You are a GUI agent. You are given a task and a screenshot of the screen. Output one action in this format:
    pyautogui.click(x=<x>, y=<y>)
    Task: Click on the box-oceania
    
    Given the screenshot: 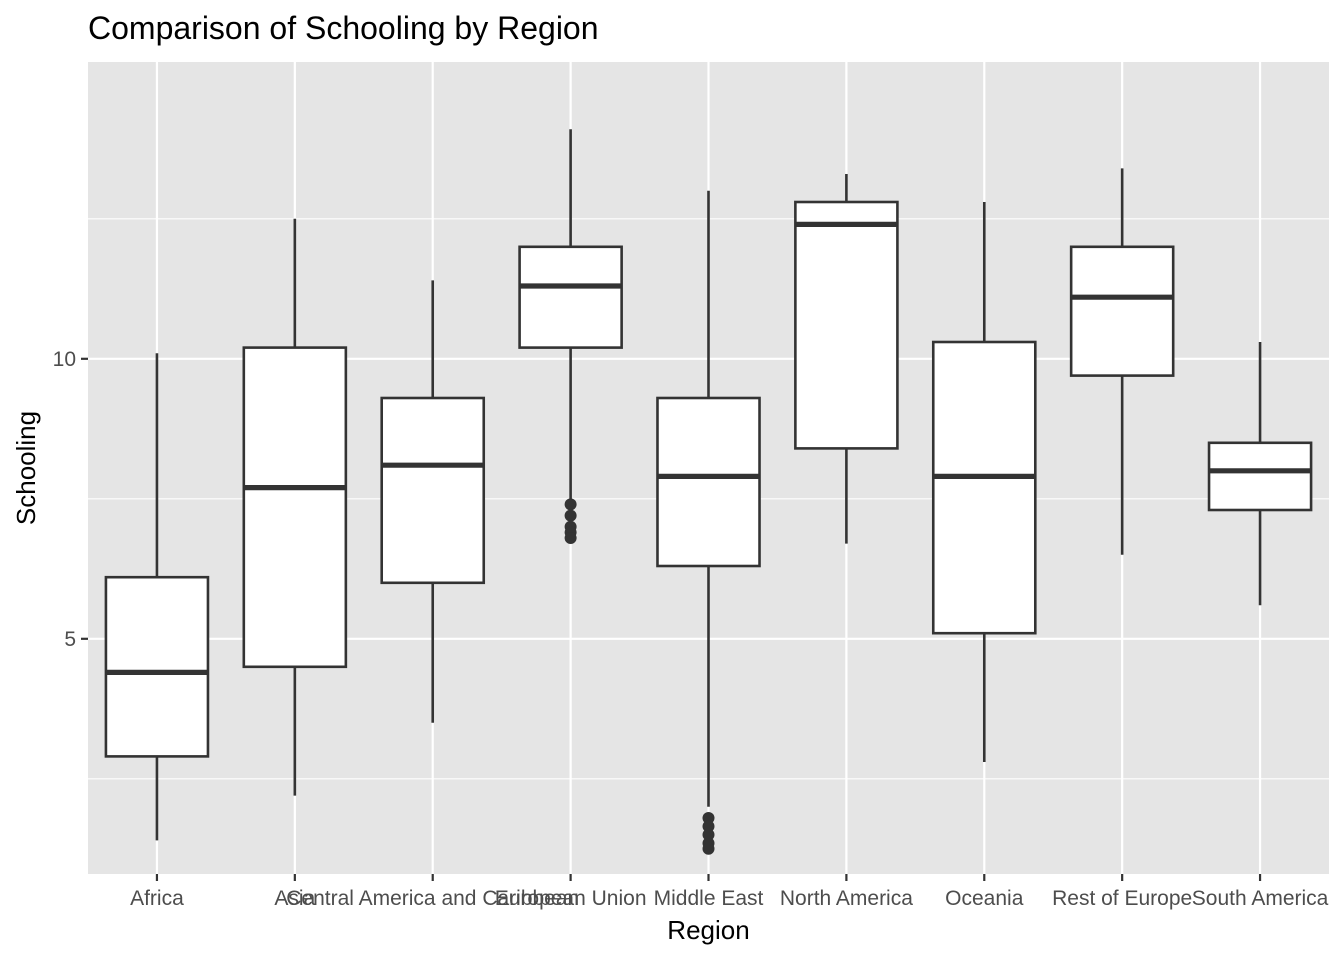 What is the action you would take?
    pyautogui.click(x=984, y=482)
    